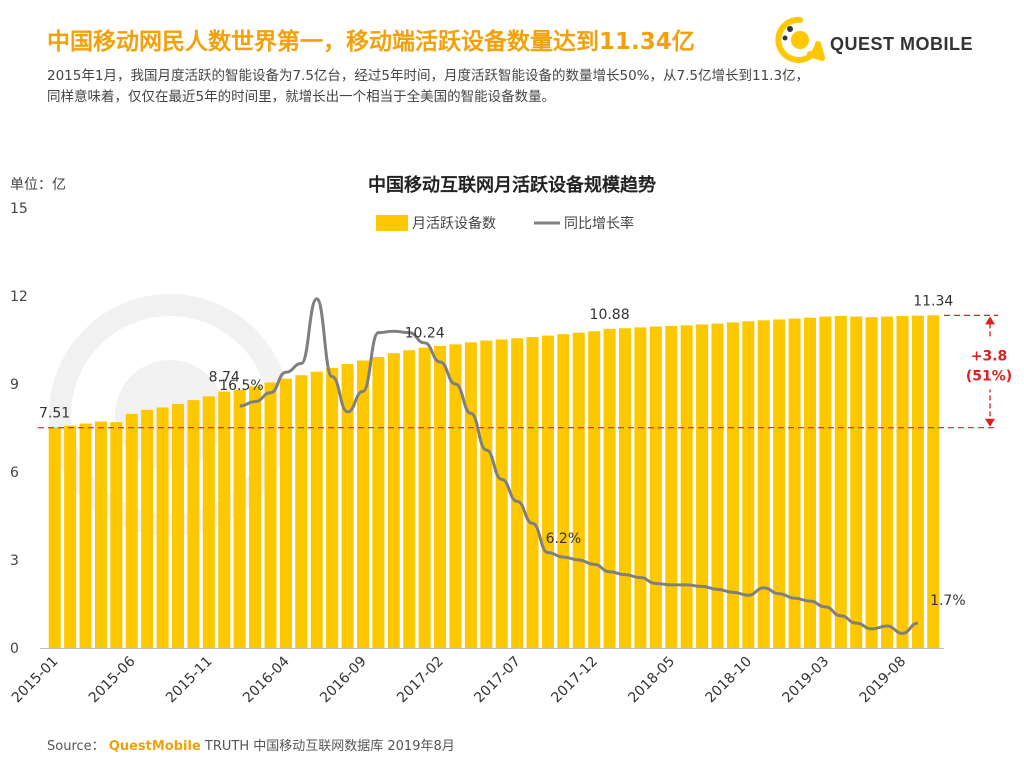 The width and height of the screenshot is (1024, 768). I want to click on source-text: TRUTH 中国移动互联网数据库 2019年8月, so click(329, 746).